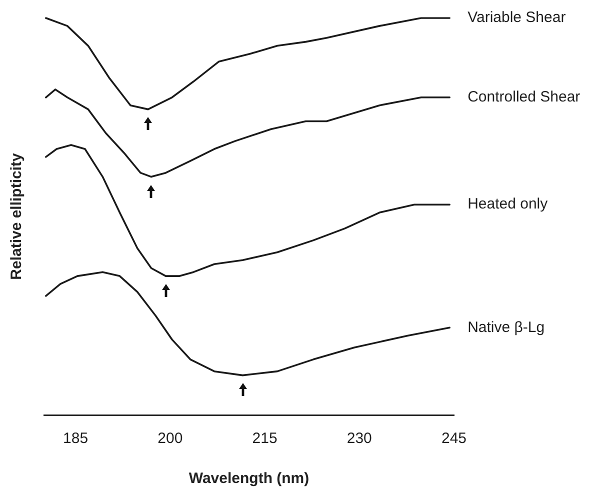 This screenshot has width=614, height=498. I want to click on x-tick-label: 230, so click(359, 439).